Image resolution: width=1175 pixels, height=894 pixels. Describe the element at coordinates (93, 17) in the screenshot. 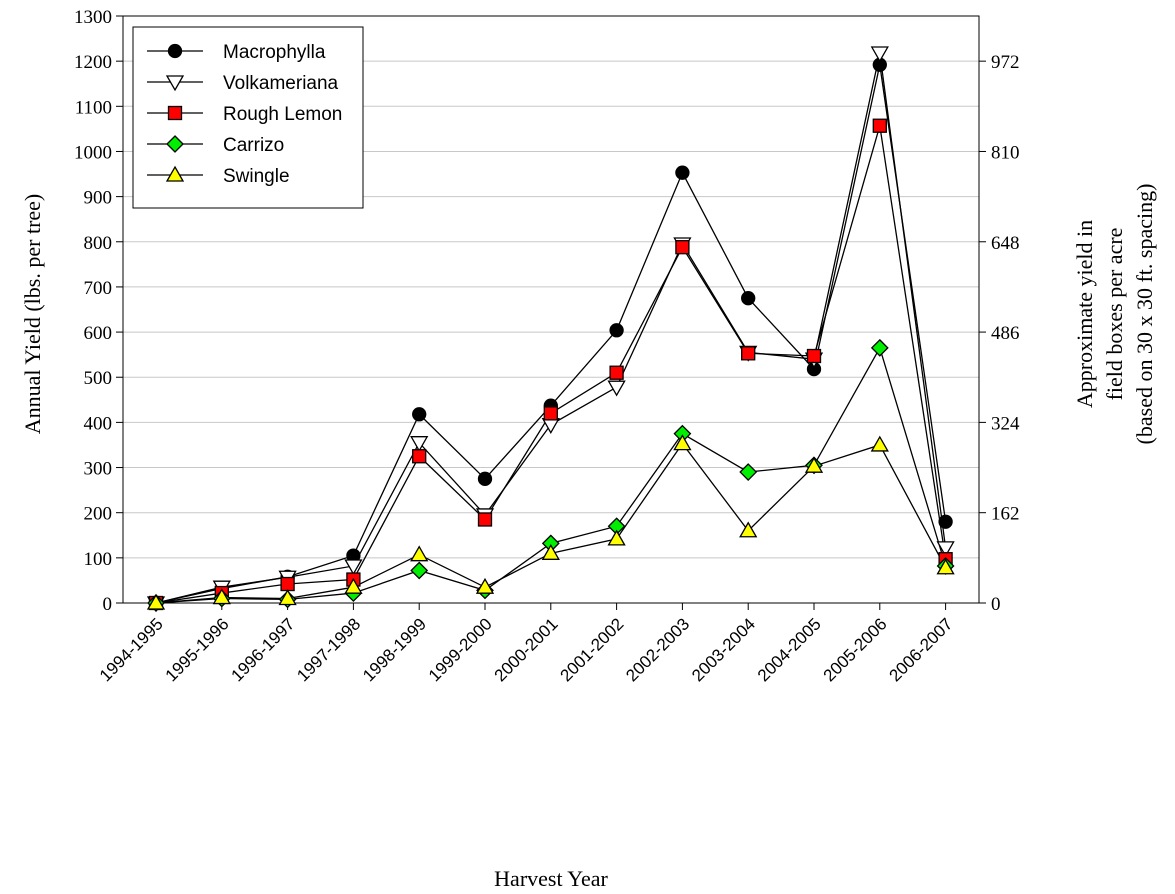

I see `y-tick-label: 1300` at that location.